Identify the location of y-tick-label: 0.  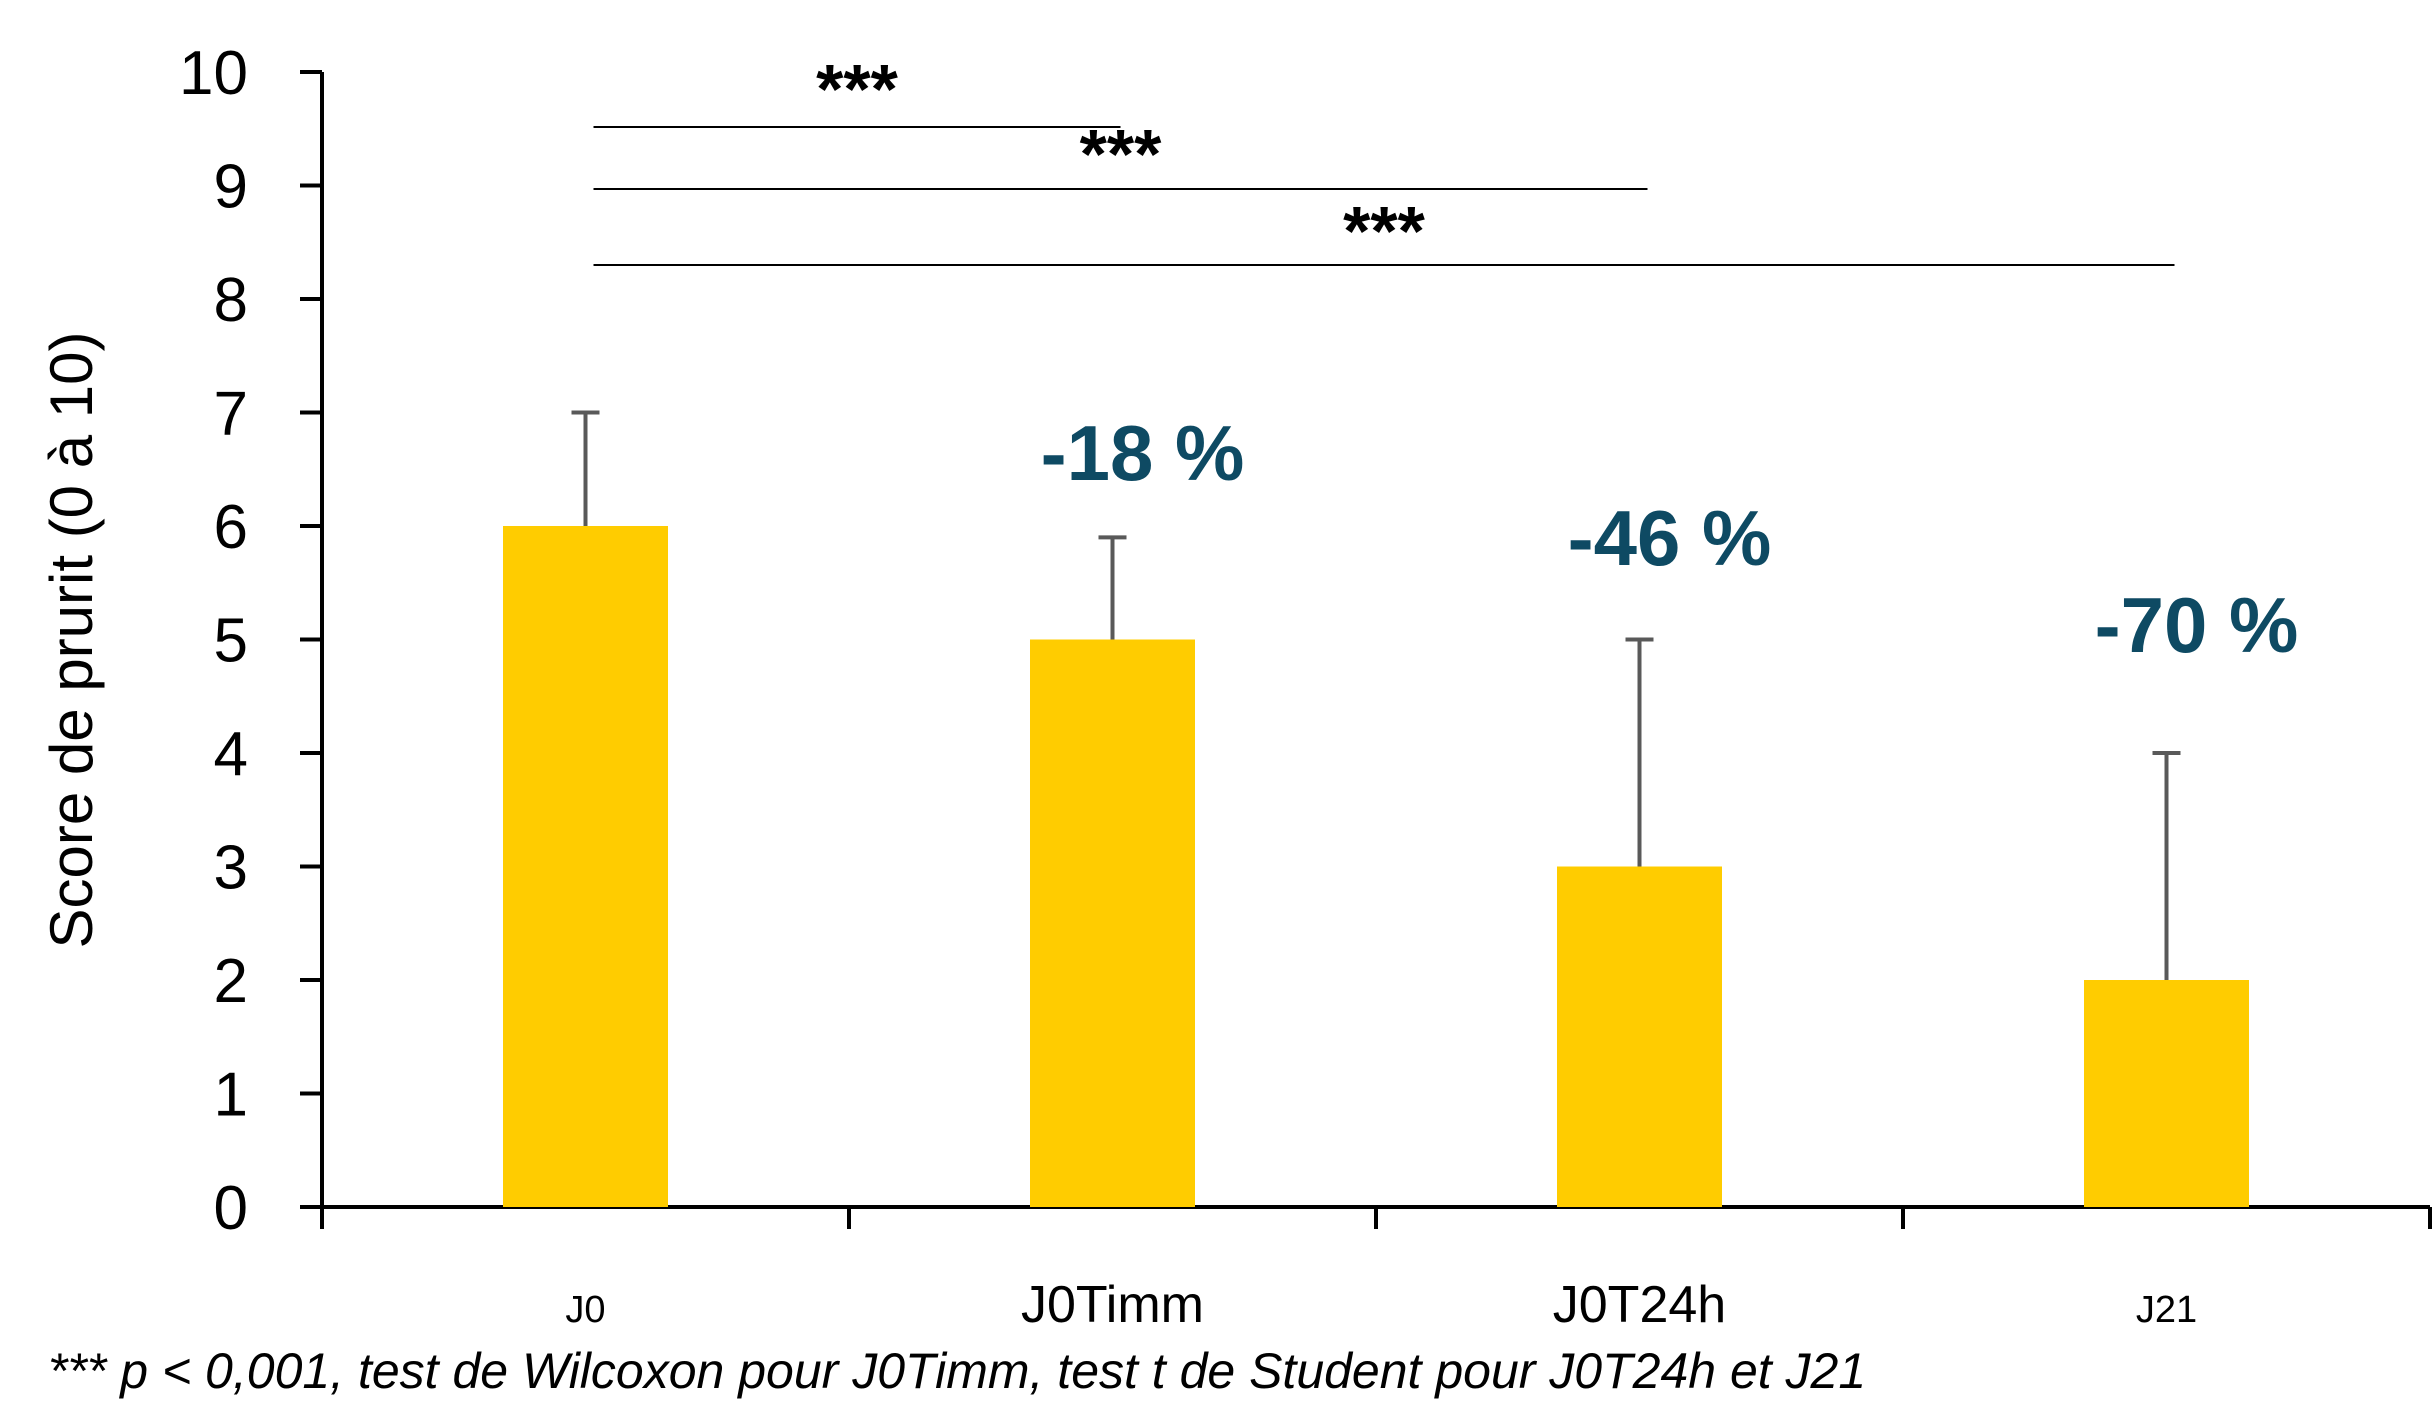
(231, 1208).